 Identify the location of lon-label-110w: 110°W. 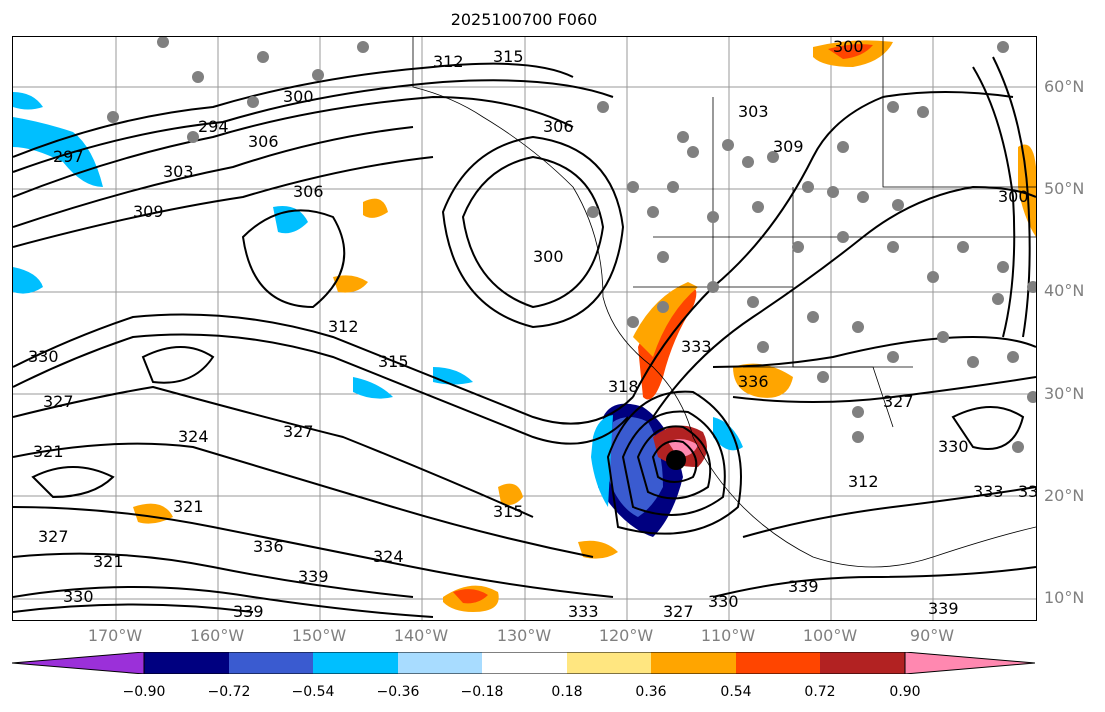
(728, 635).